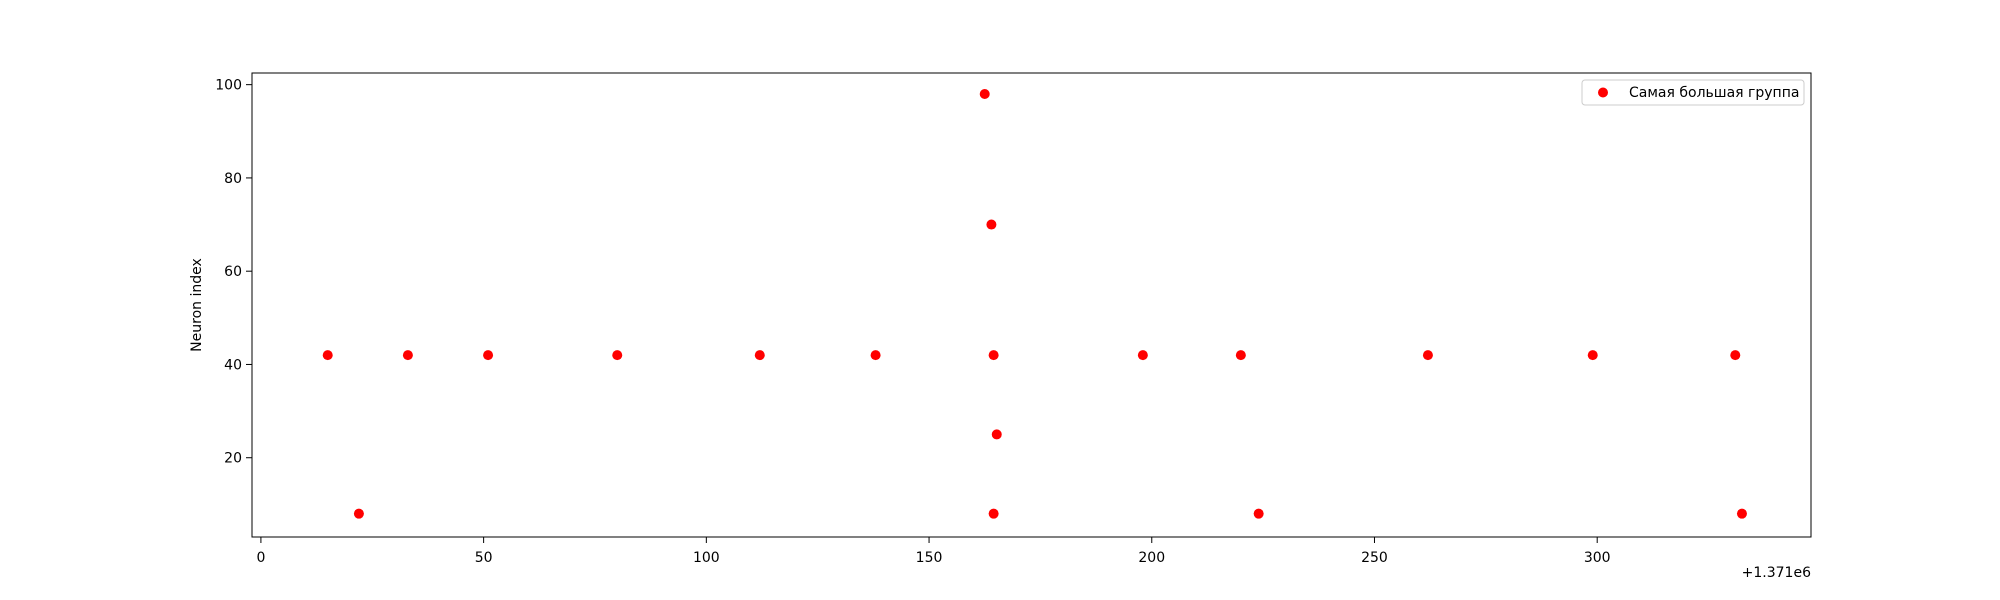 Image resolution: width=2000 pixels, height=600 pixels. What do you see at coordinates (1597, 558) in the screenshot?
I see `x-tick-label: 300` at bounding box center [1597, 558].